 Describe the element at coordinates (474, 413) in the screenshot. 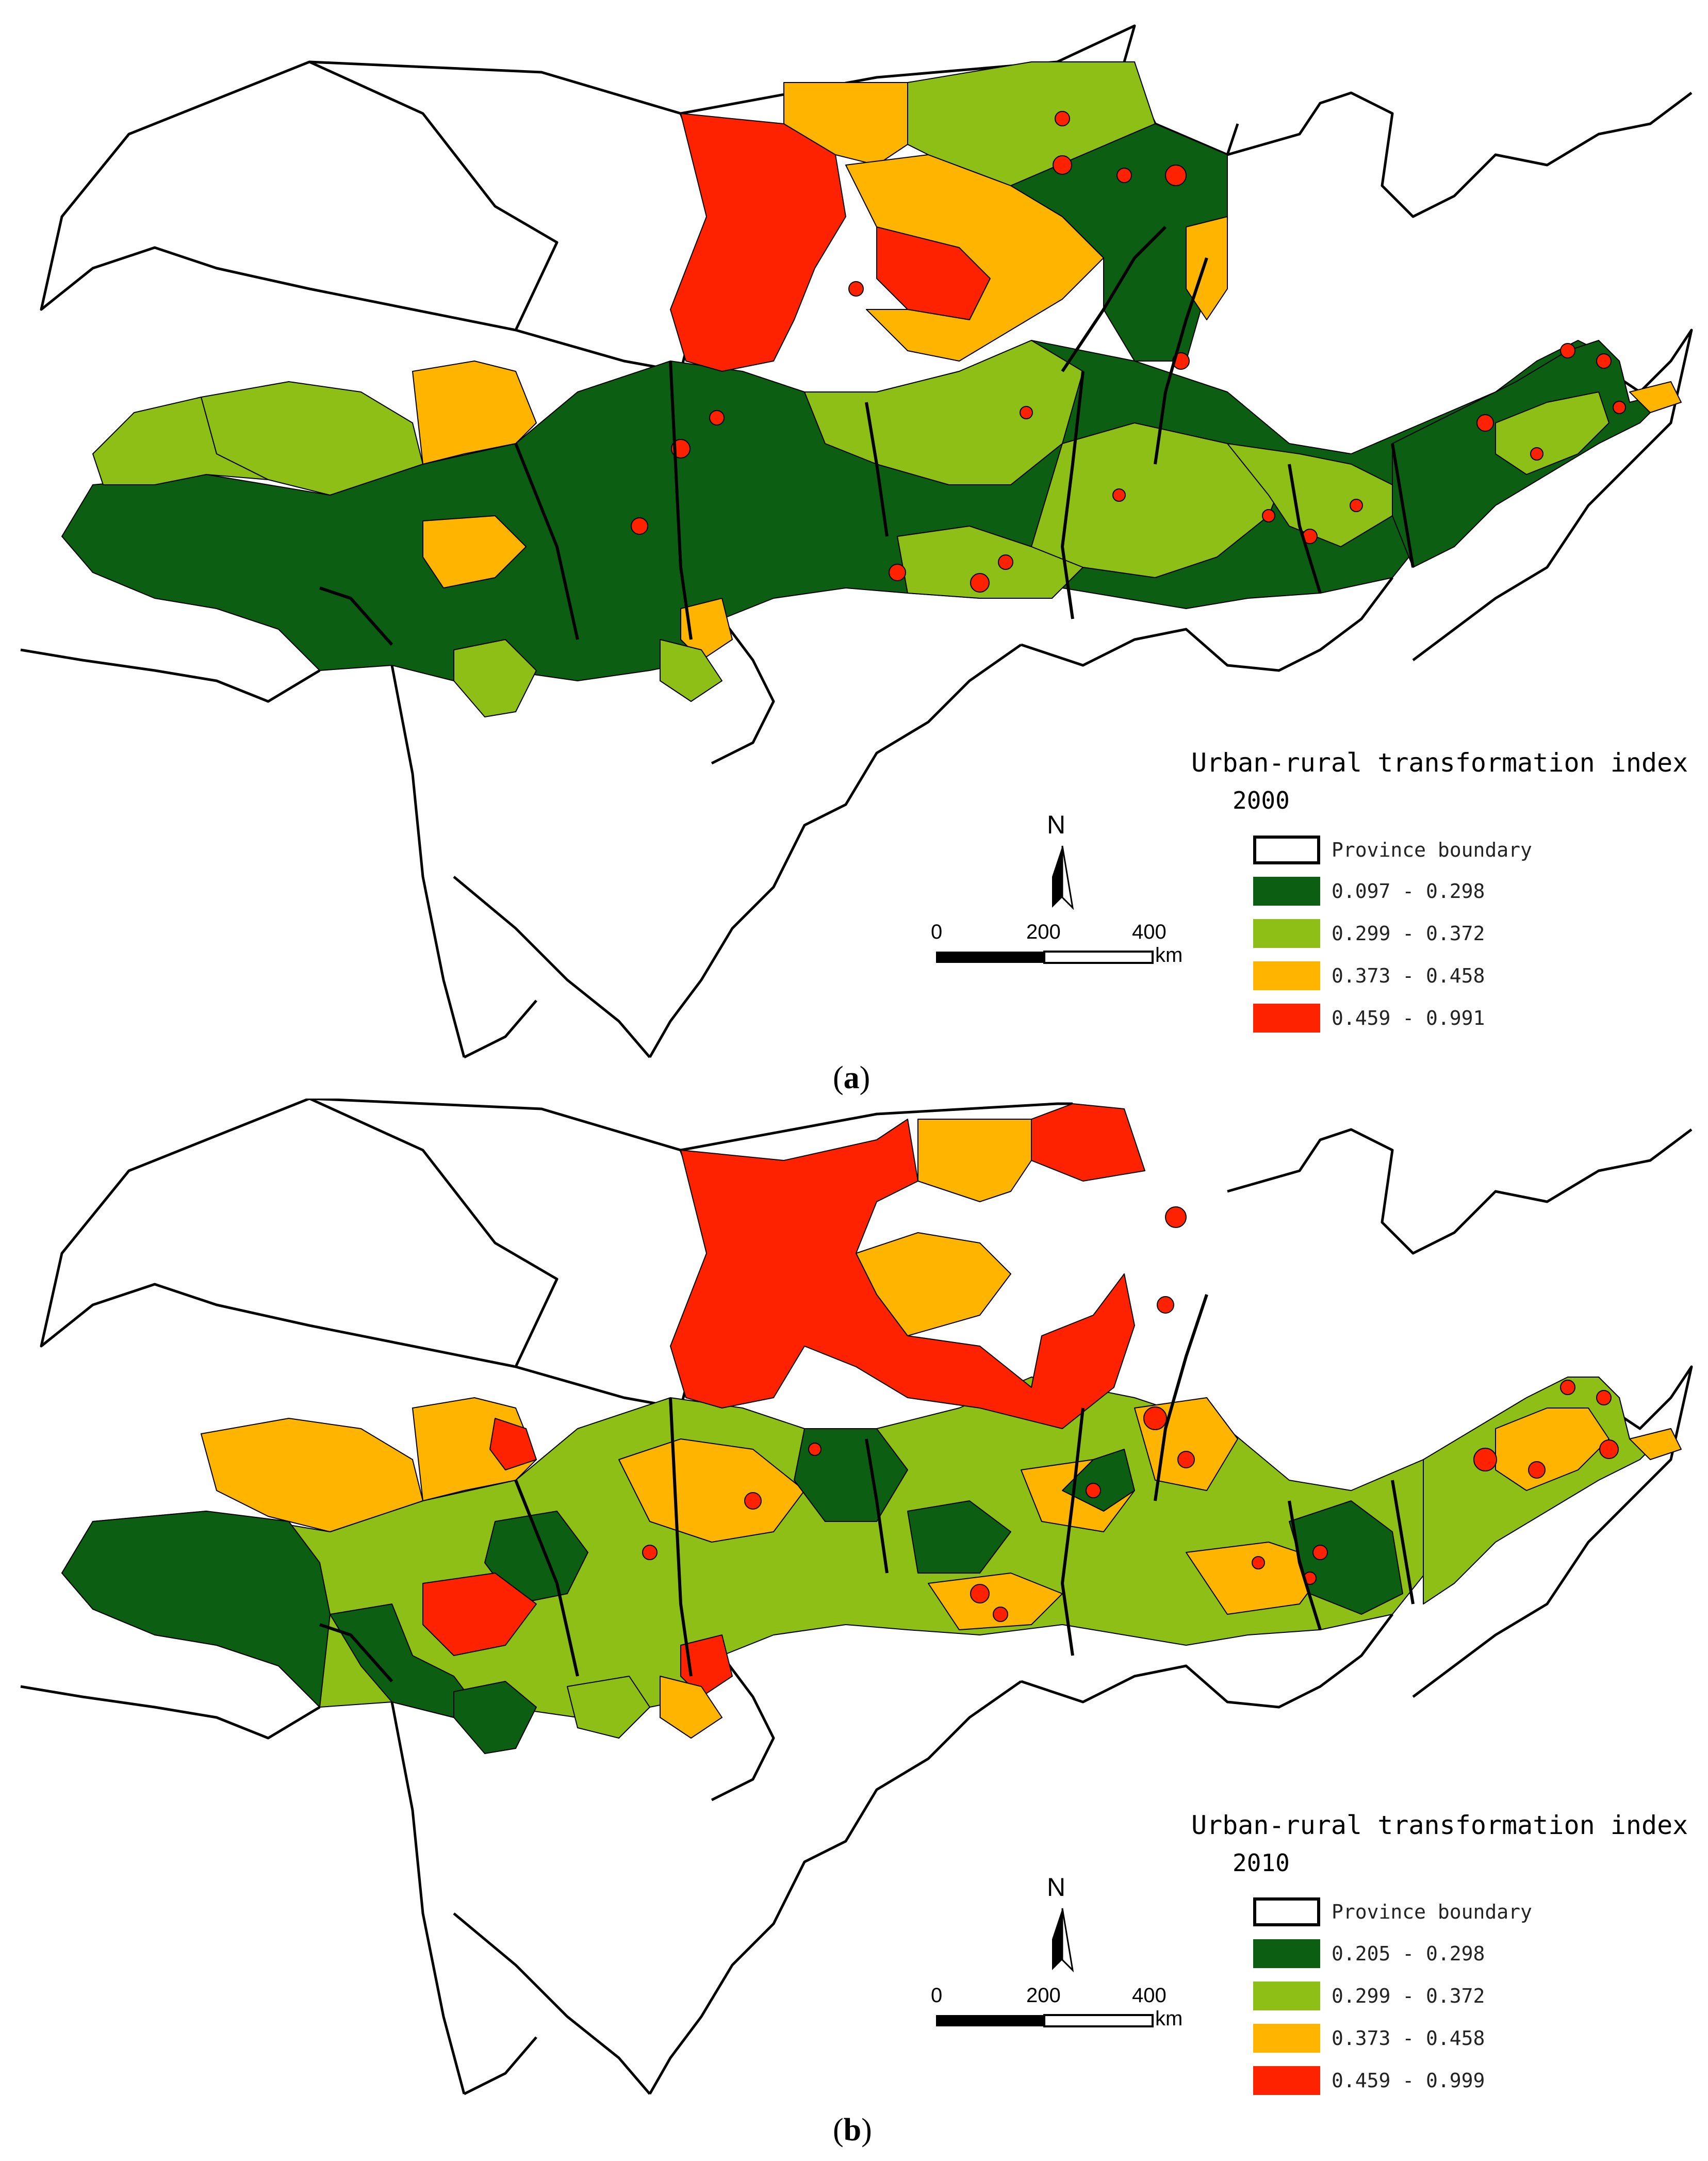

I see `region-west-orange` at that location.